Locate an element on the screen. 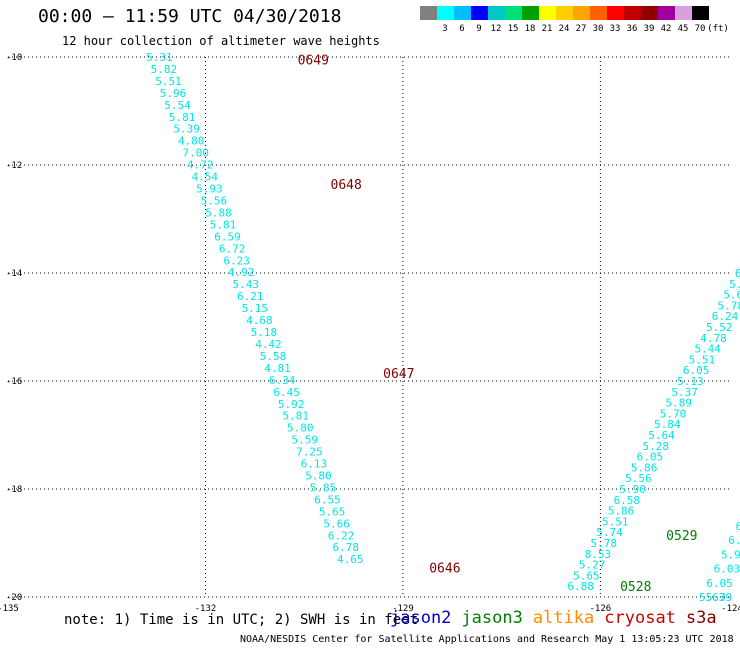  swh-value: 4.92 is located at coordinates (241, 272).